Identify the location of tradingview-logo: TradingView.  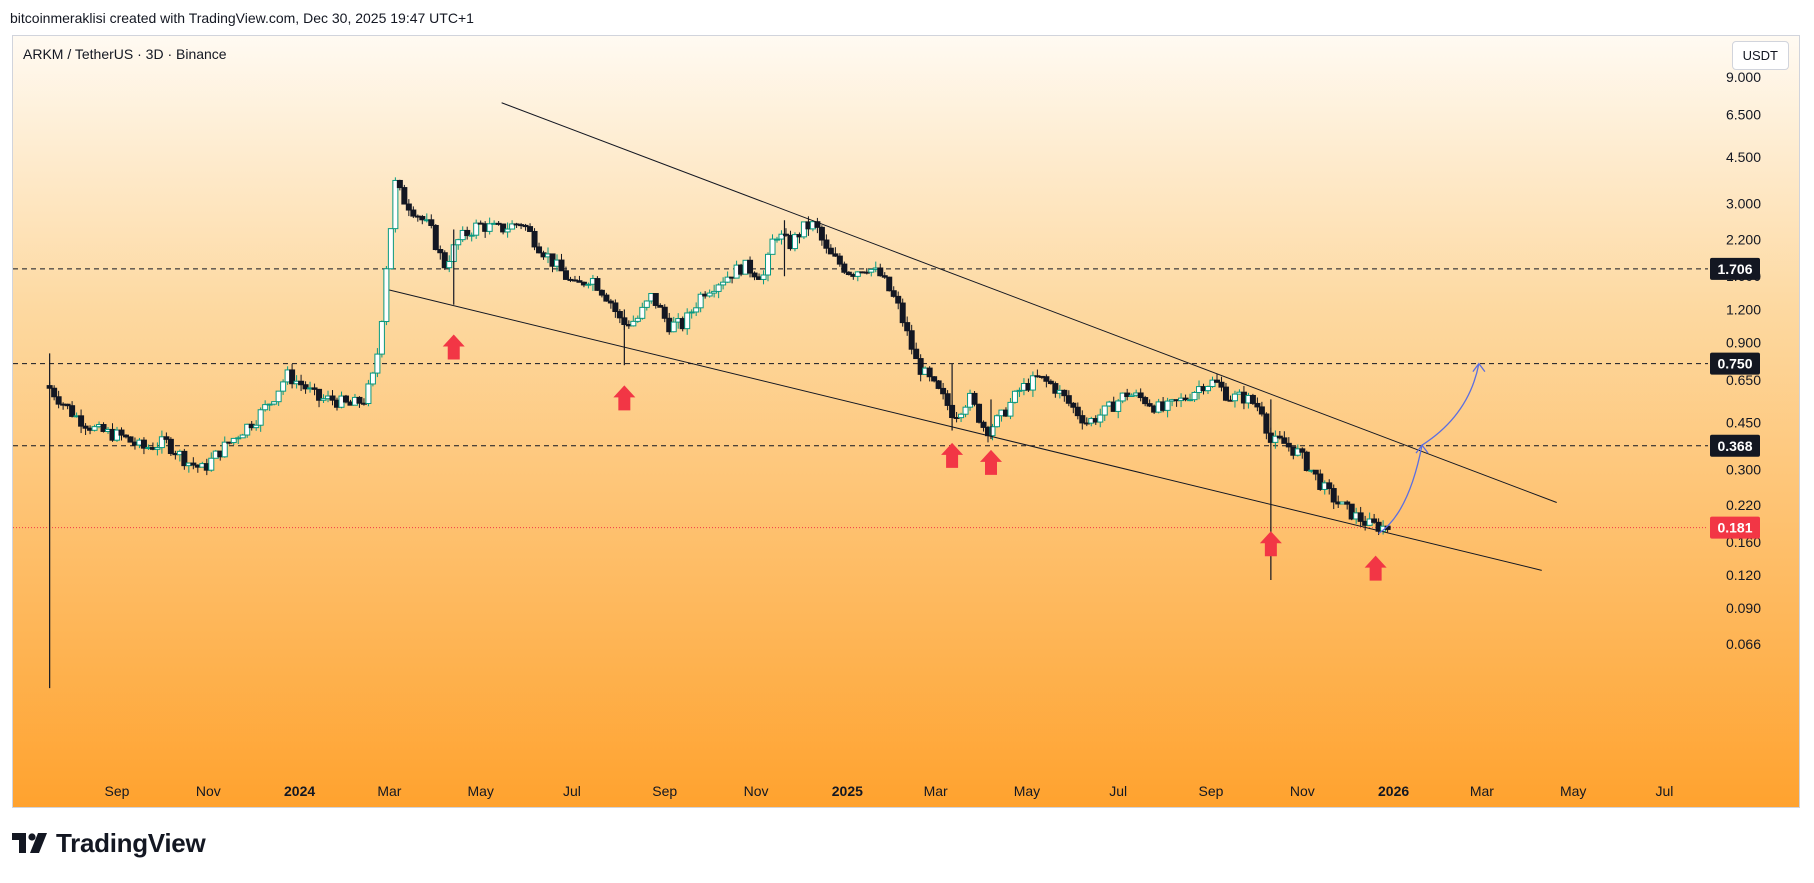
(109, 843).